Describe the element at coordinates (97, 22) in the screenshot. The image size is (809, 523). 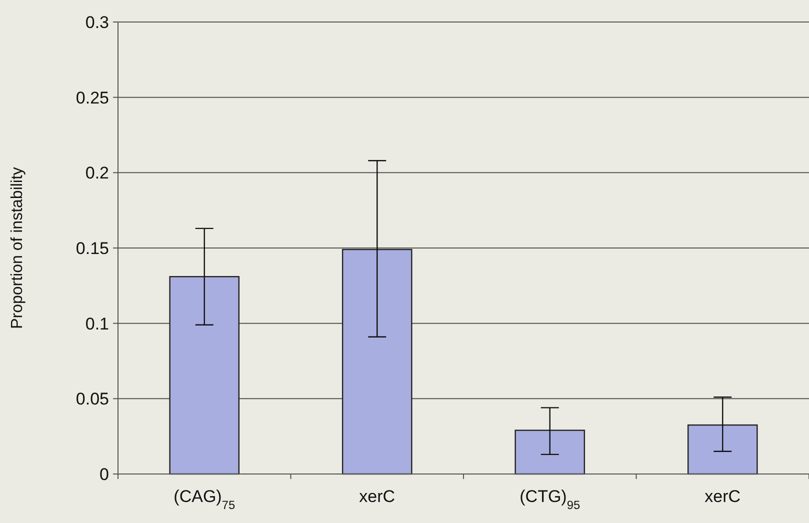
I see `y-tick-label: 0.3` at that location.